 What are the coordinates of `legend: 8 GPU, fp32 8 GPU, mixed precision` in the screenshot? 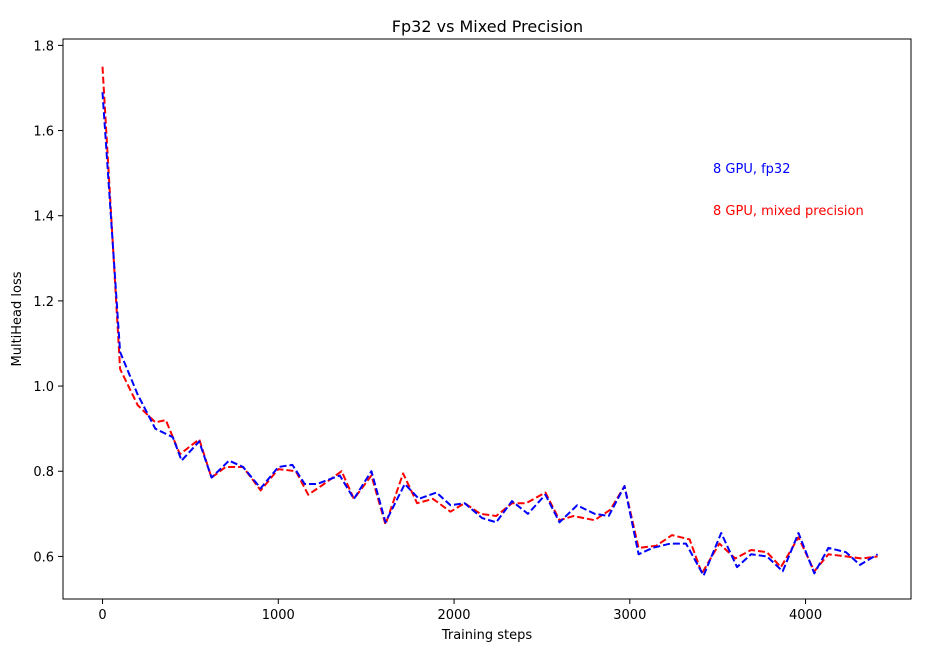 It's located at (788, 190).